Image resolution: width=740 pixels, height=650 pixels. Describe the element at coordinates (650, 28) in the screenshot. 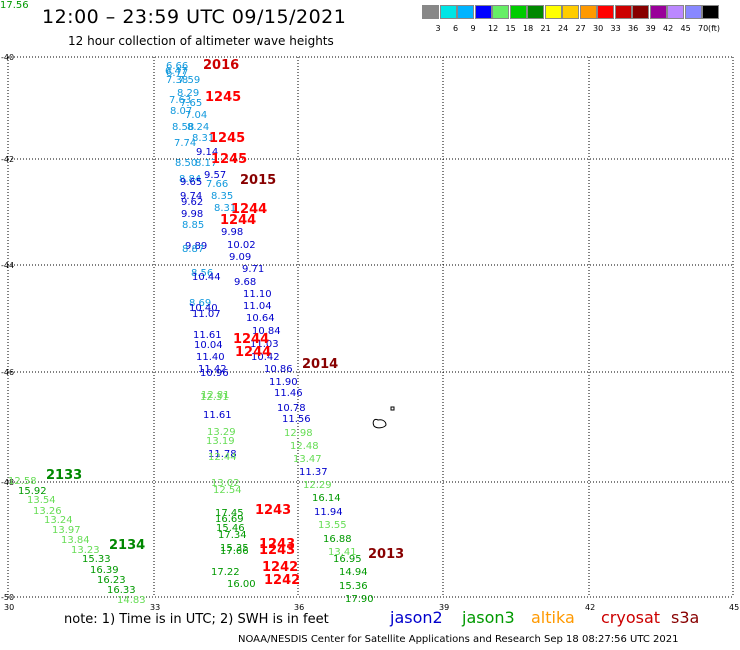

I see `scale-label: 39` at that location.